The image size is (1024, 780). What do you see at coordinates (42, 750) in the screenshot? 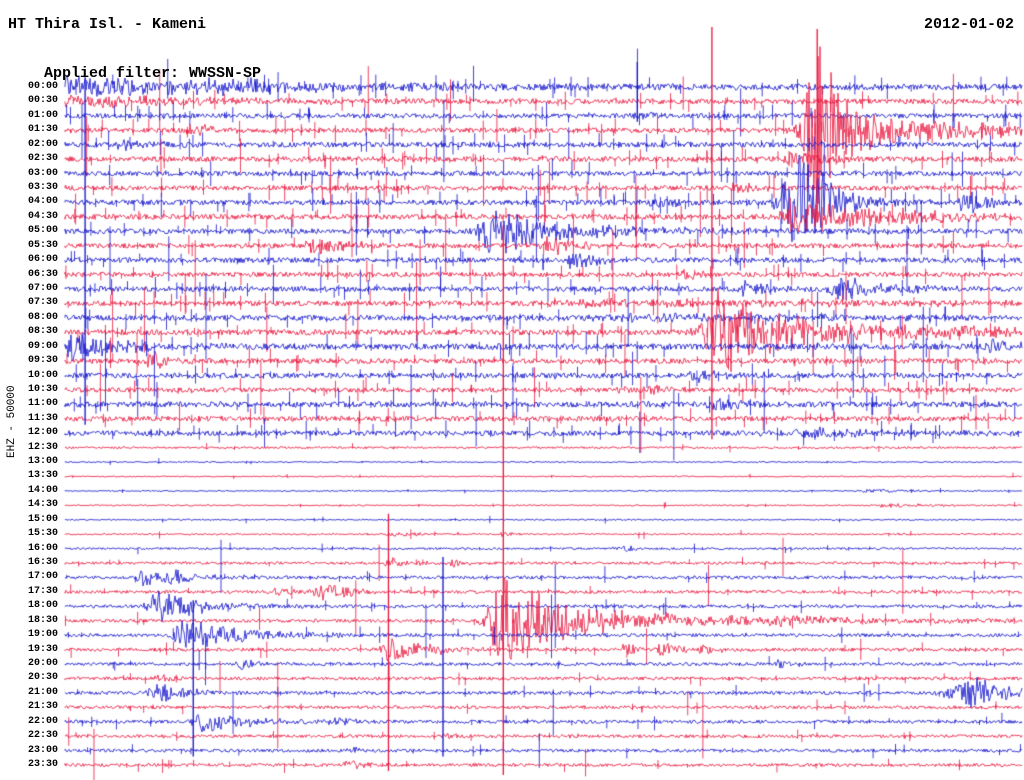
I see `row-time-label: 23:00` at bounding box center [42, 750].